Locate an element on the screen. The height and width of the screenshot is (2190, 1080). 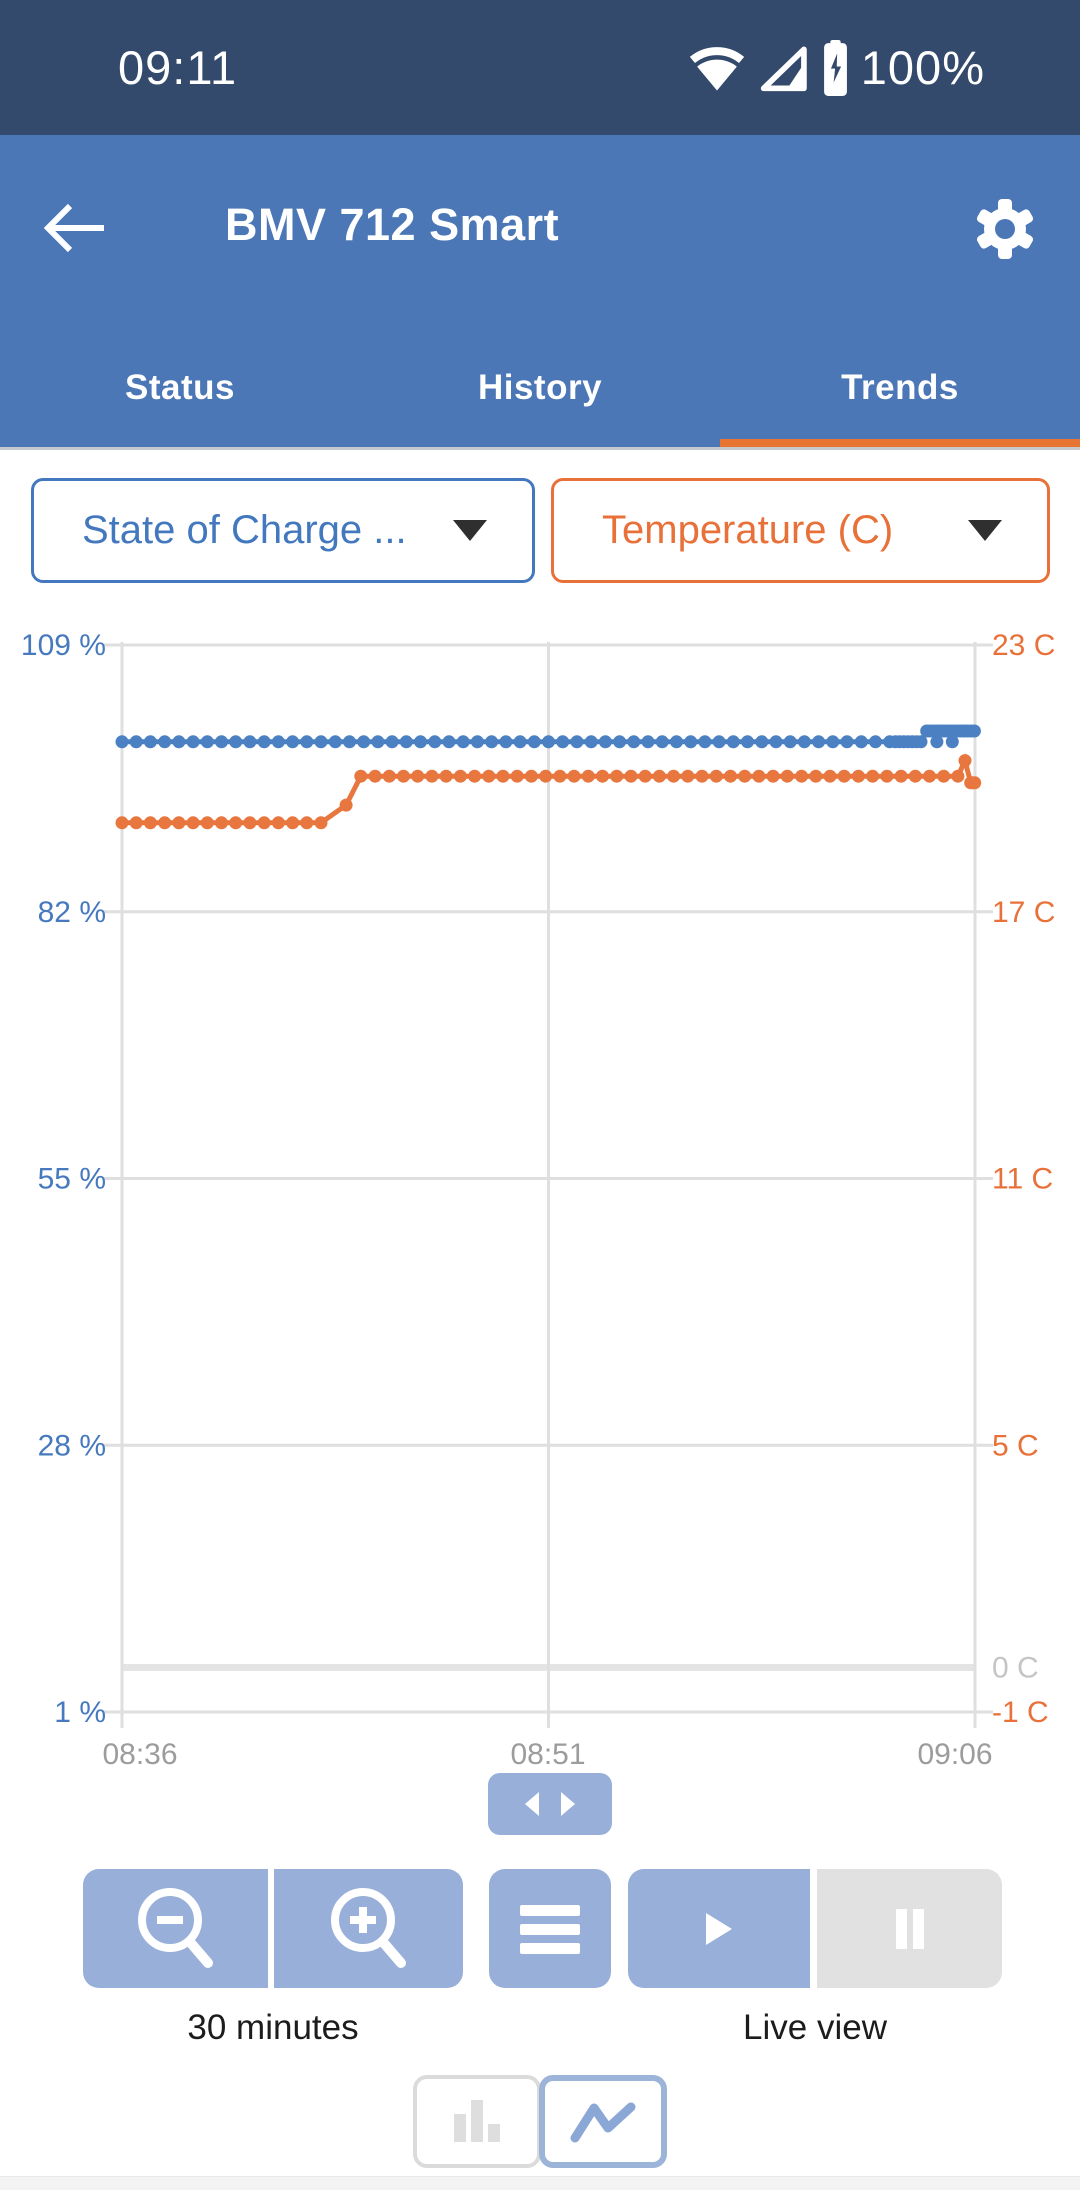
left-axis-tick-label: 82 % is located at coordinates (72, 912).